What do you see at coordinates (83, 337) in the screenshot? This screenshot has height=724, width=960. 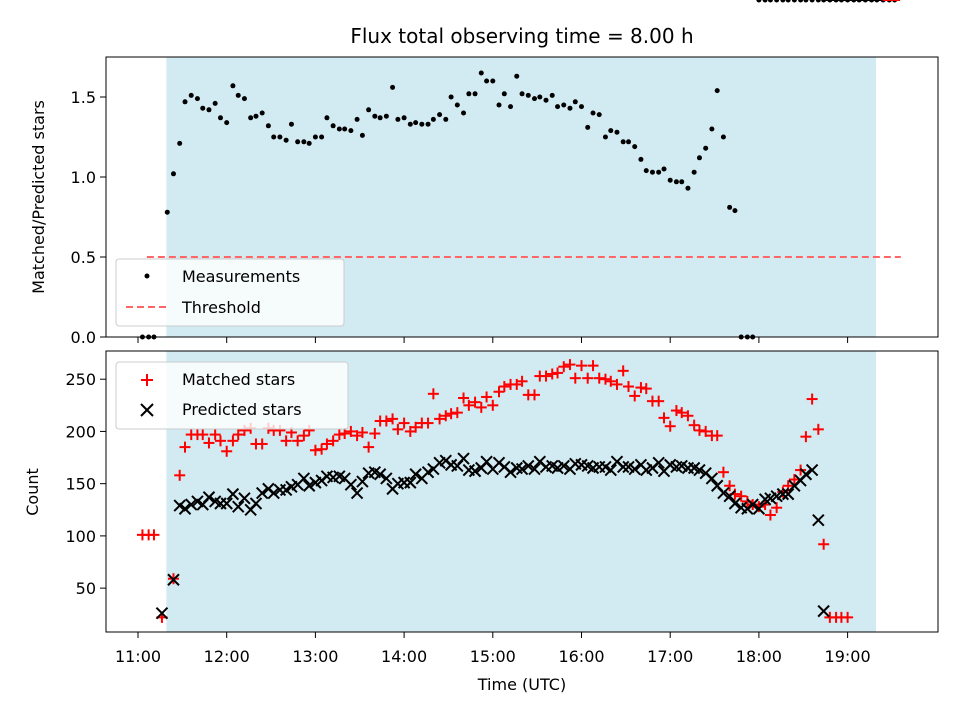 I see `y-tick-label: 0.0` at bounding box center [83, 337].